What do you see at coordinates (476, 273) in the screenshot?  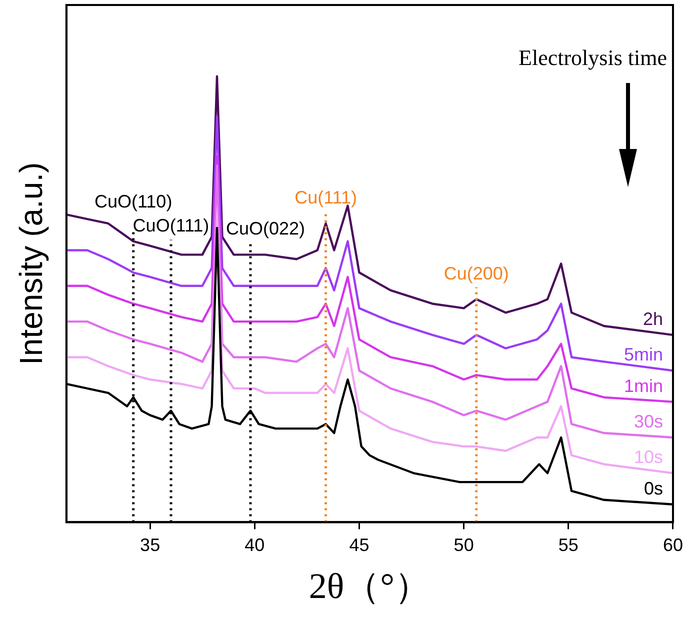 I see `ref-line-label: Cu(200)` at bounding box center [476, 273].